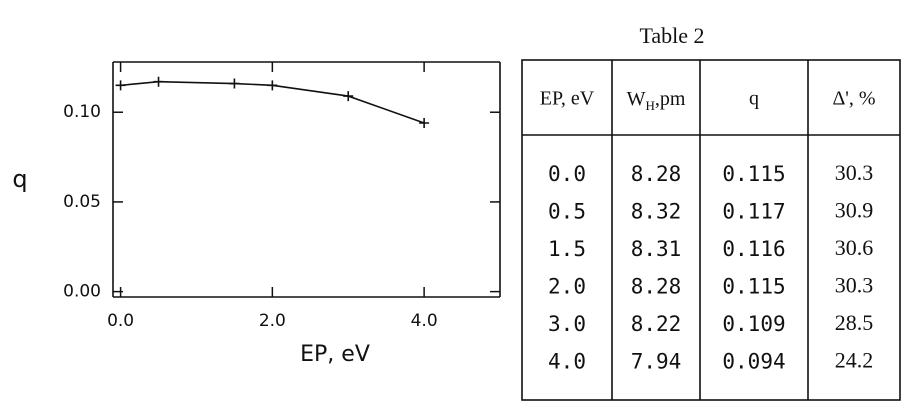 The width and height of the screenshot is (910, 413). I want to click on table-cell: 4.0, so click(567, 362).